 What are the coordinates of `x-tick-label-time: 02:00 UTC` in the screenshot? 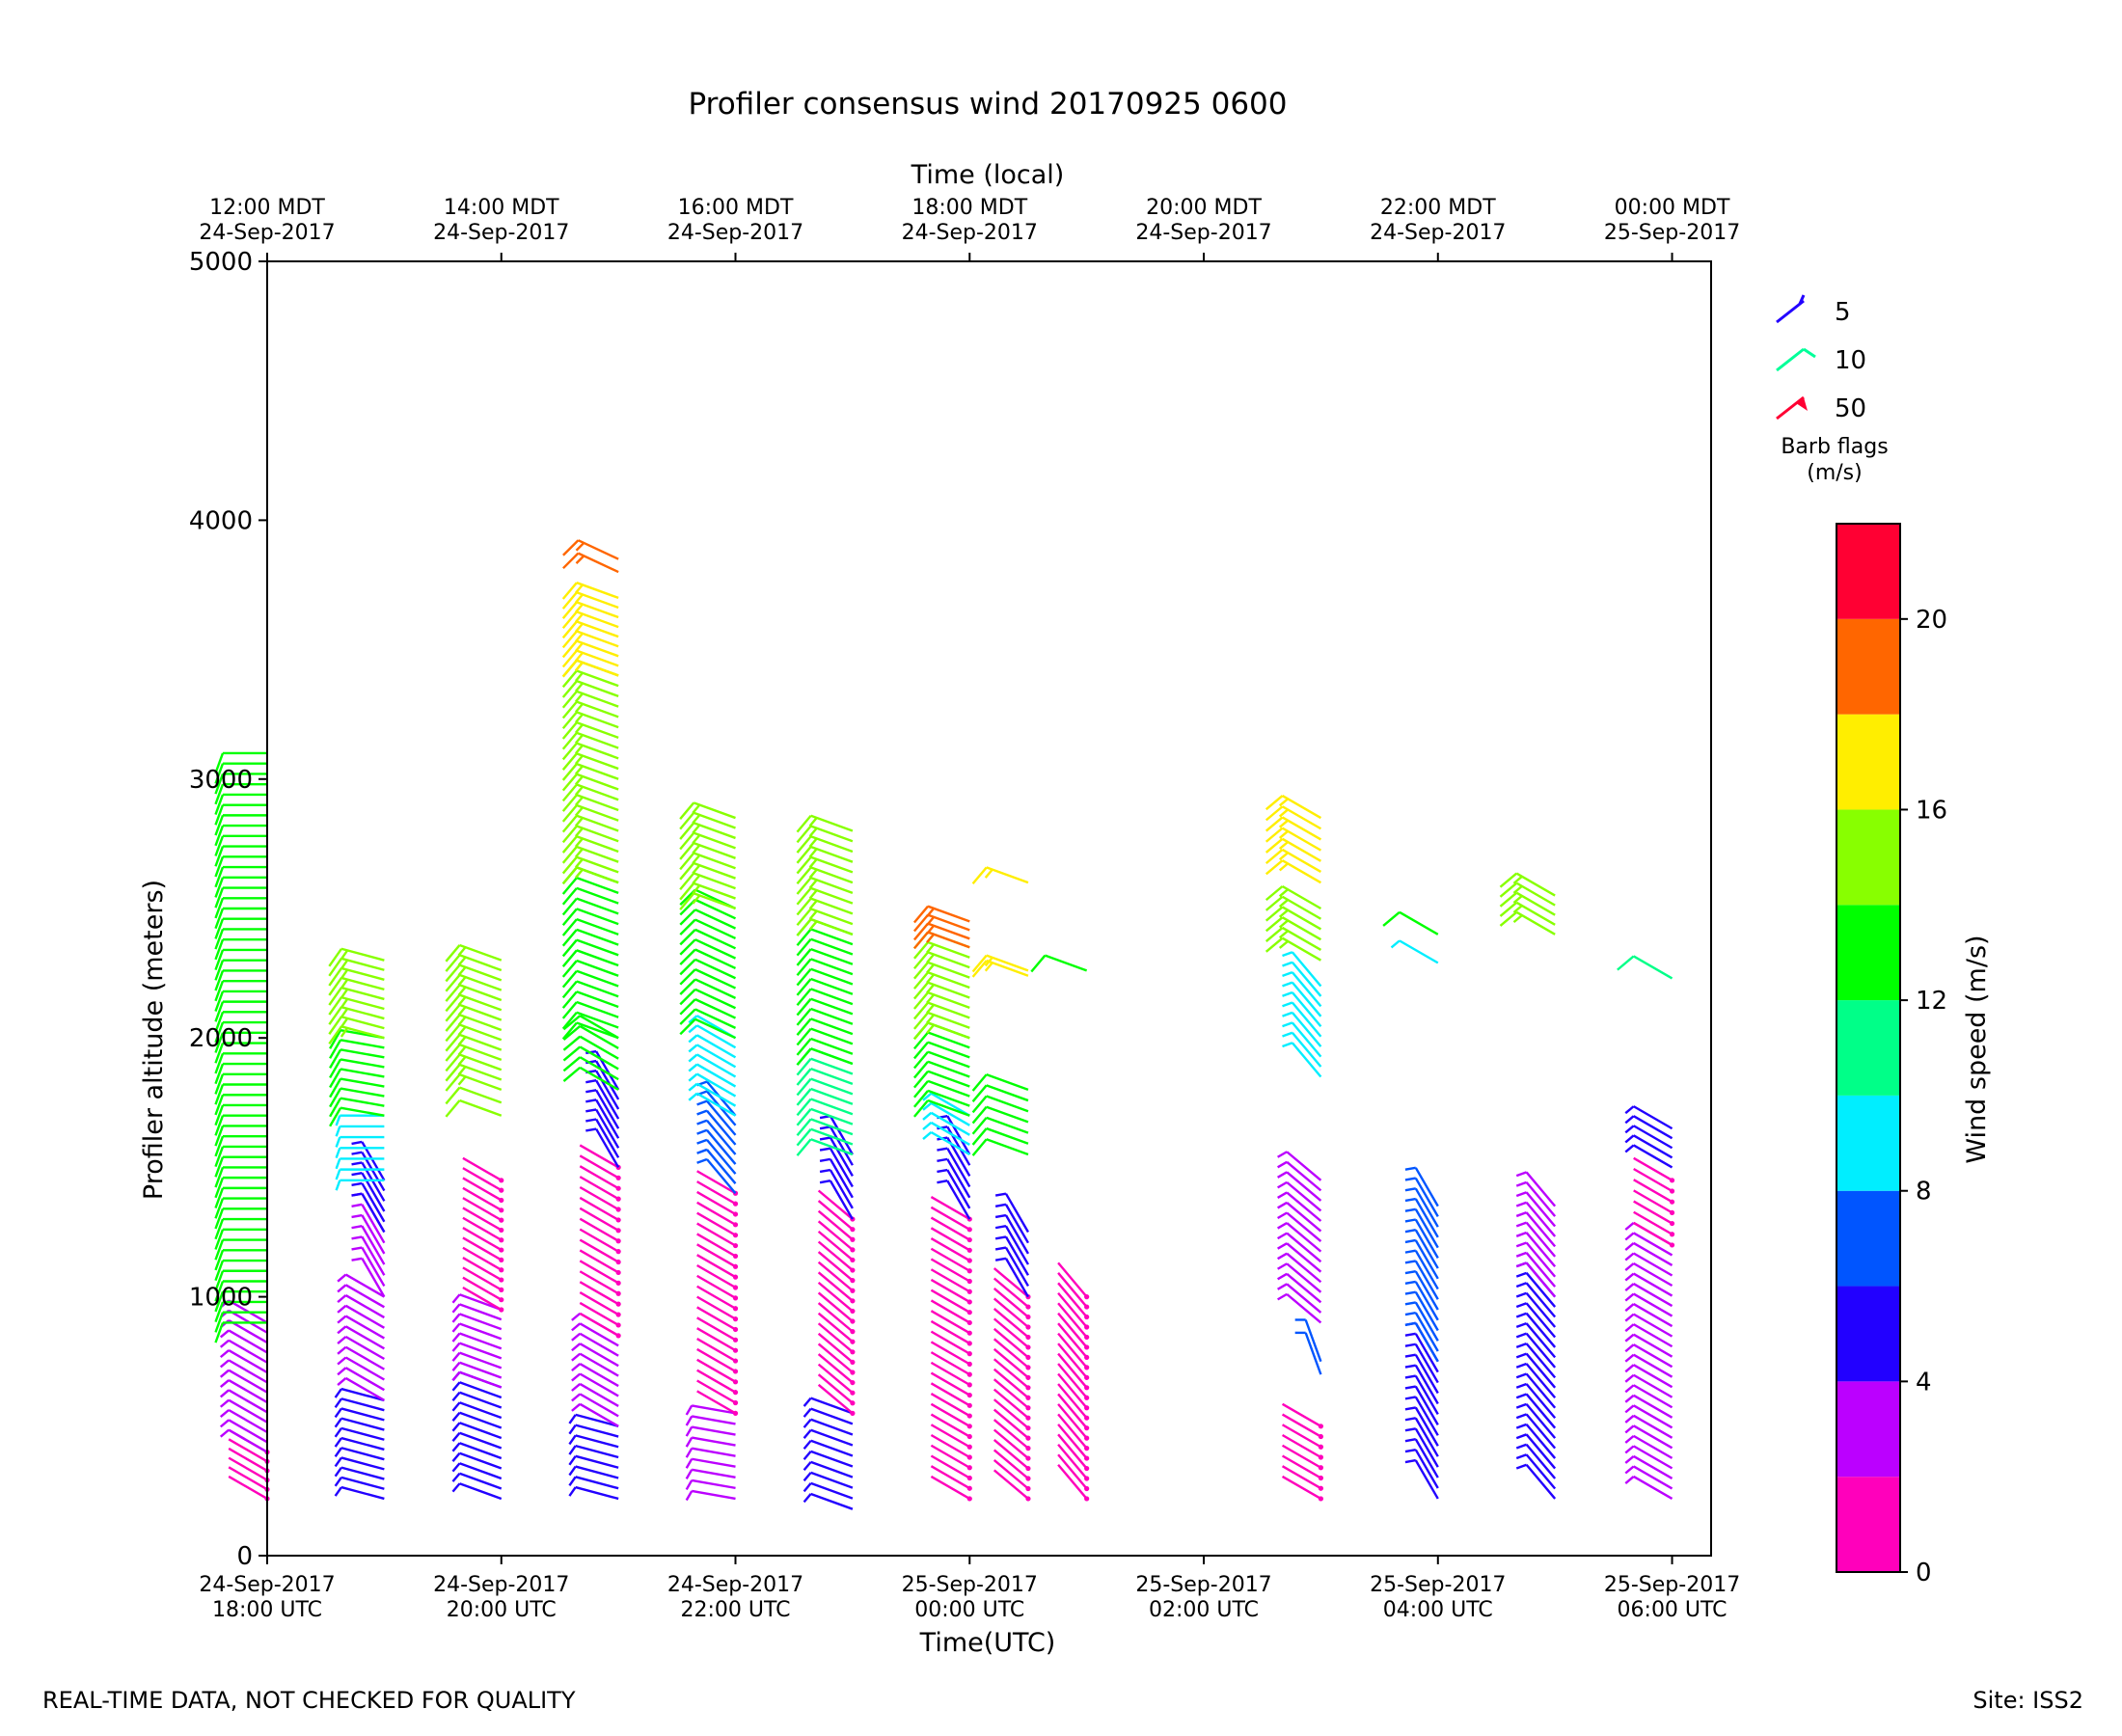 It's located at (1204, 1610).